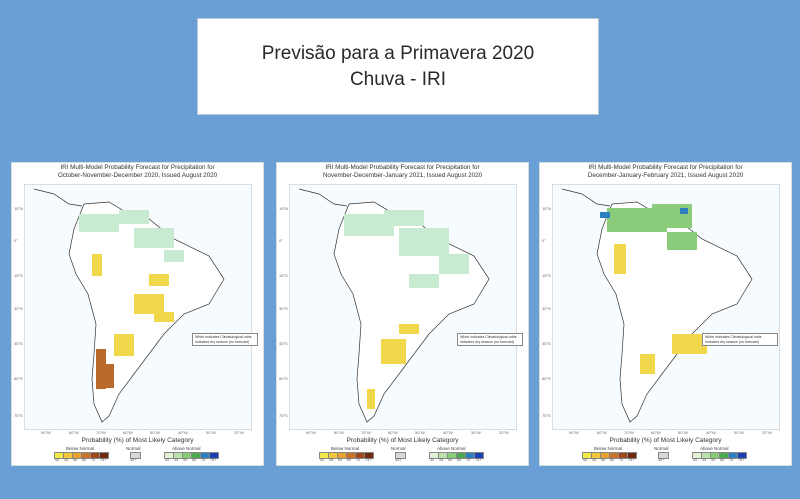 The width and height of the screenshot is (800, 499). Describe the element at coordinates (18, 415) in the screenshot. I see `lat-tick-label: 75°S` at that location.